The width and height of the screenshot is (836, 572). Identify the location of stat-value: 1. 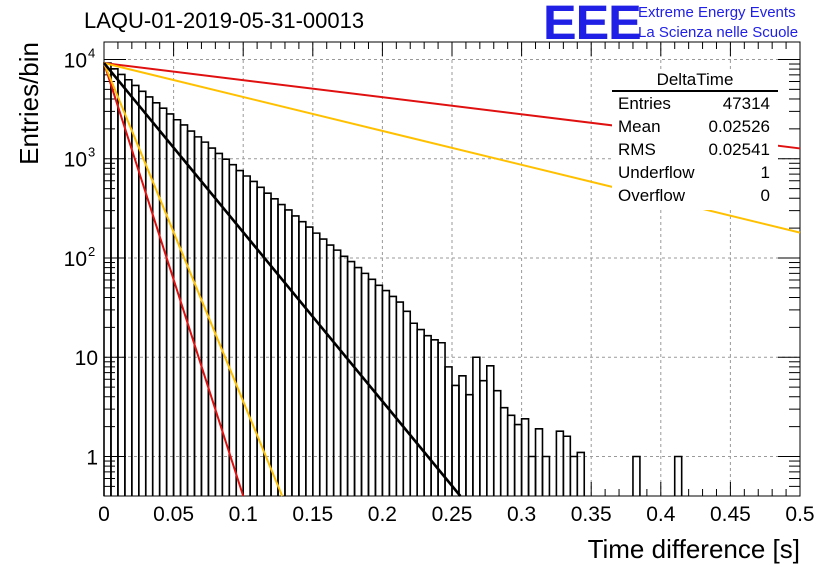
(765, 172).